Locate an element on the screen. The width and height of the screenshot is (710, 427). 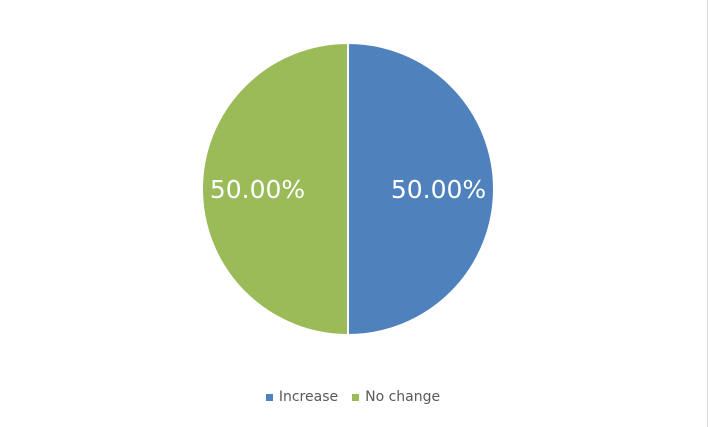
legend-item-no-change: No change is located at coordinates (396, 397).